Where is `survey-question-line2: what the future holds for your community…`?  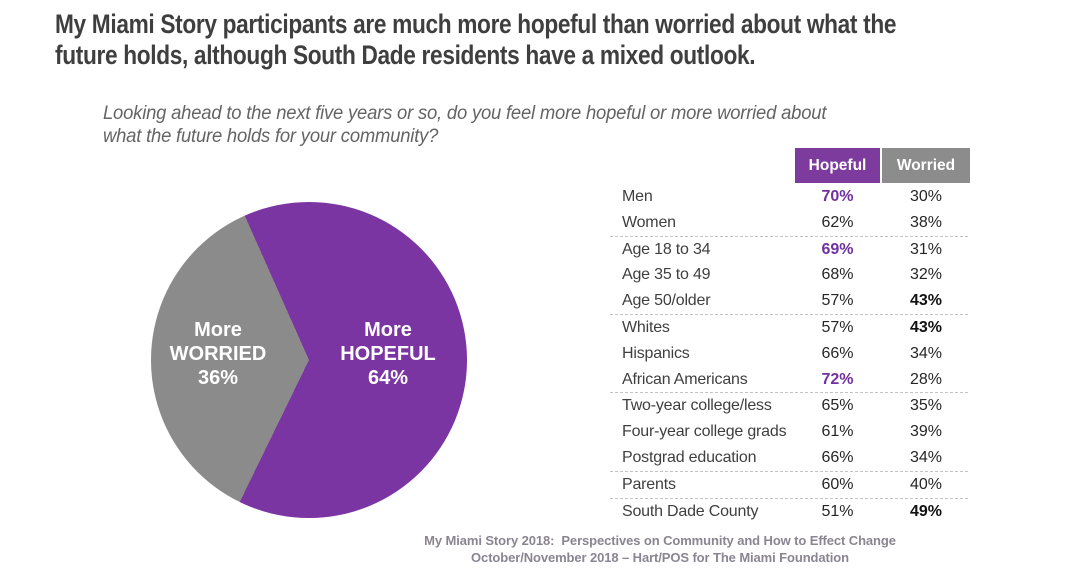 survey-question-line2: what the future holds for your community… is located at coordinates (271, 136).